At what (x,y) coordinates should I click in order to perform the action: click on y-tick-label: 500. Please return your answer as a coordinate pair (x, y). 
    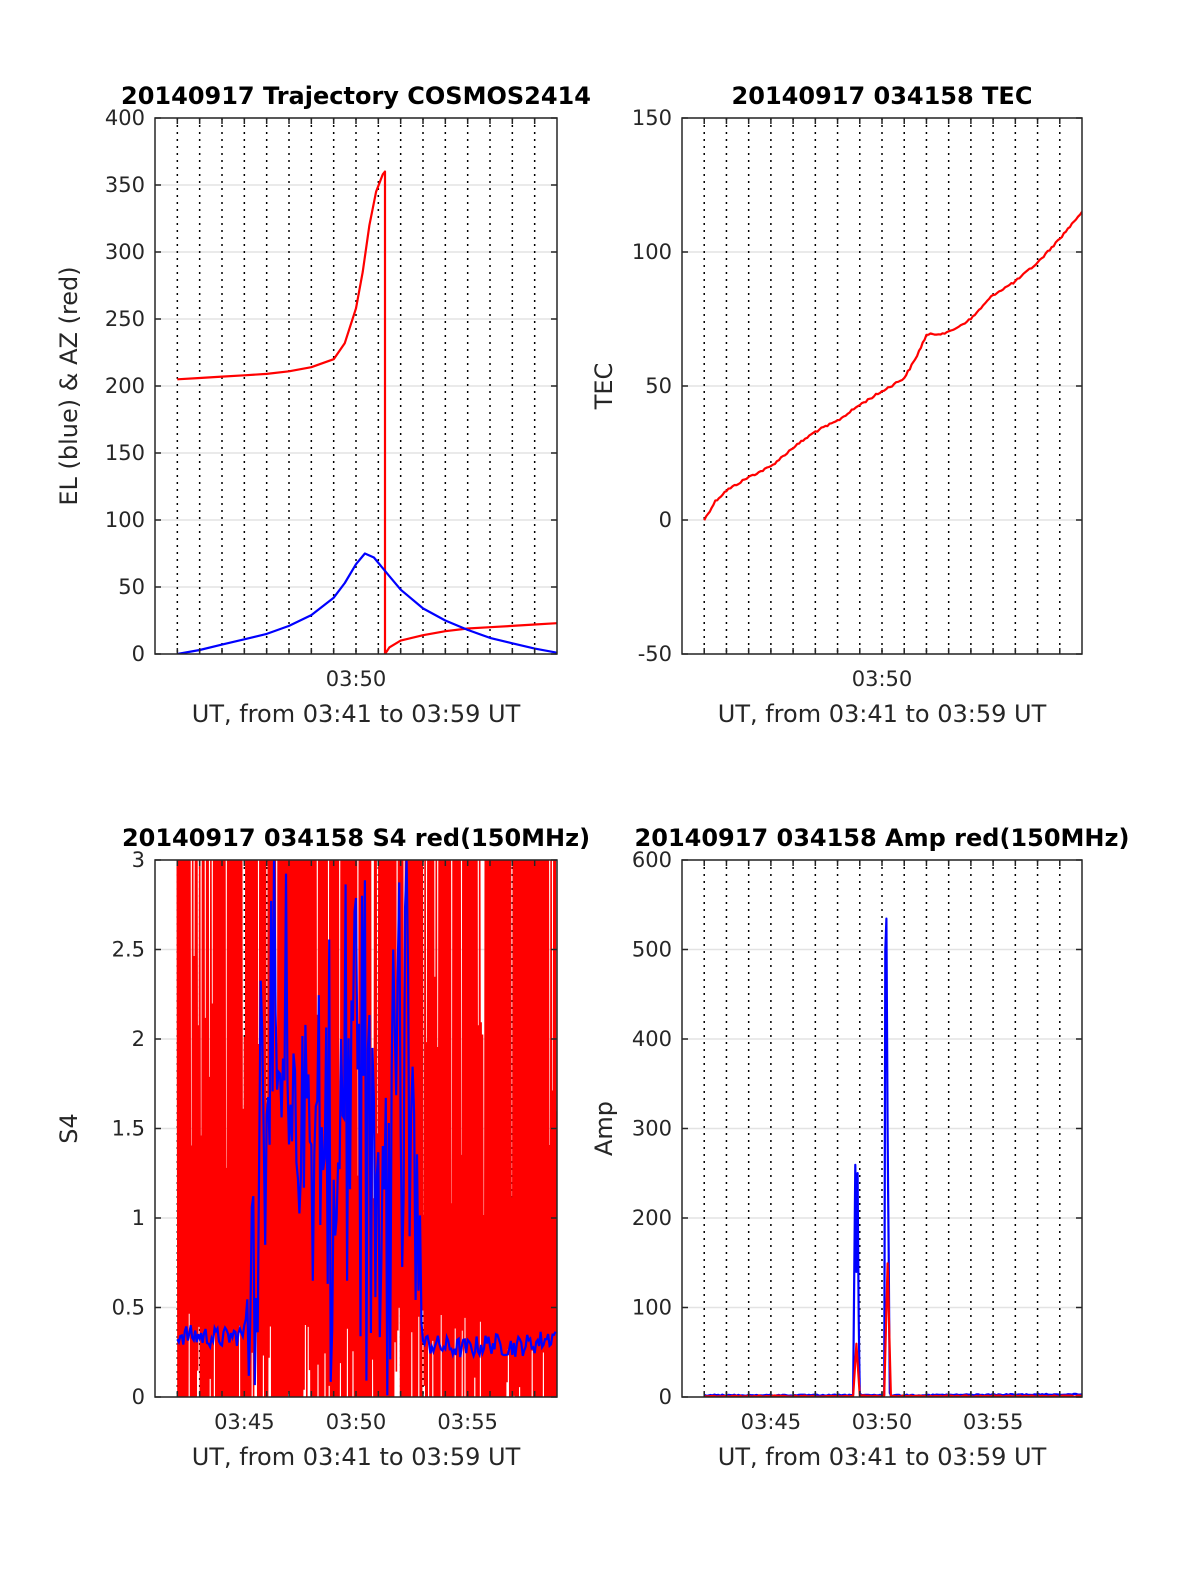
    Looking at the image, I should click on (652, 950).